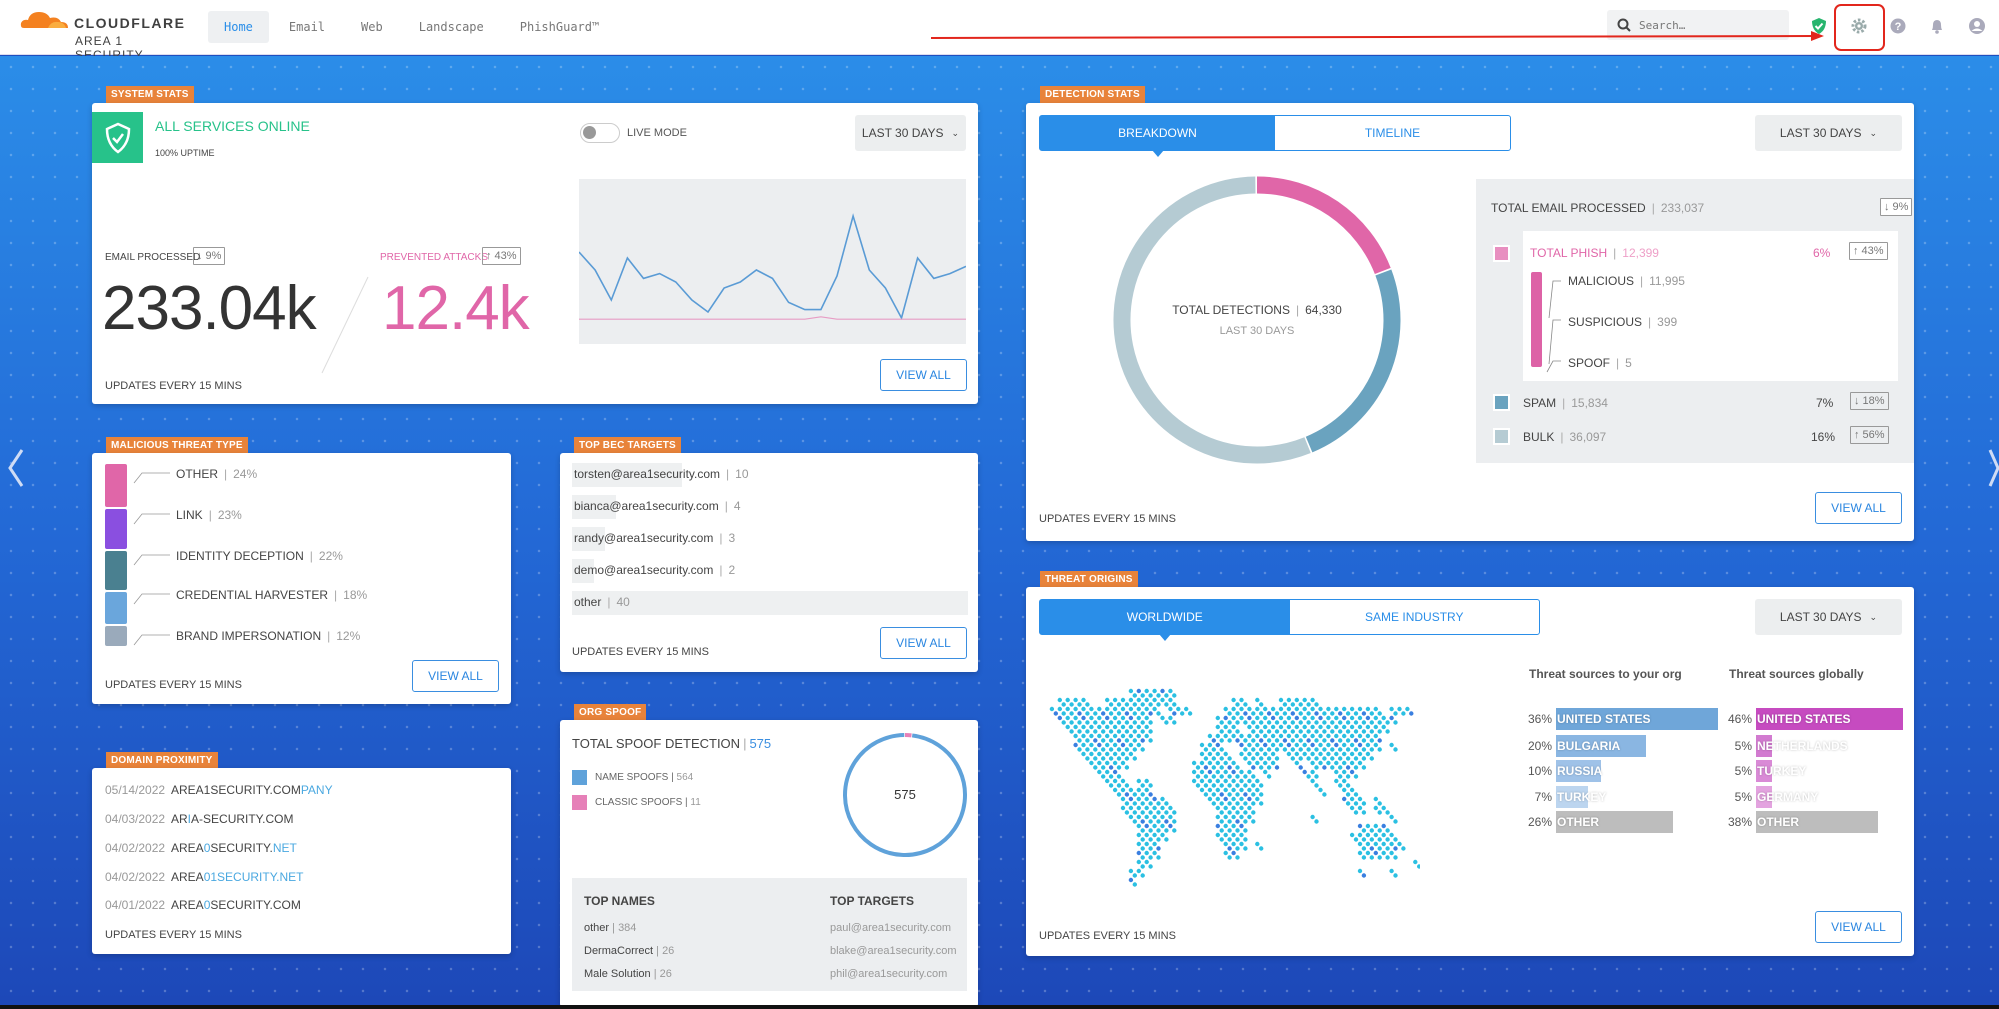  Describe the element at coordinates (654, 570) in the screenshot. I see `bec-target-row: demo@area1security.com | 2` at that location.